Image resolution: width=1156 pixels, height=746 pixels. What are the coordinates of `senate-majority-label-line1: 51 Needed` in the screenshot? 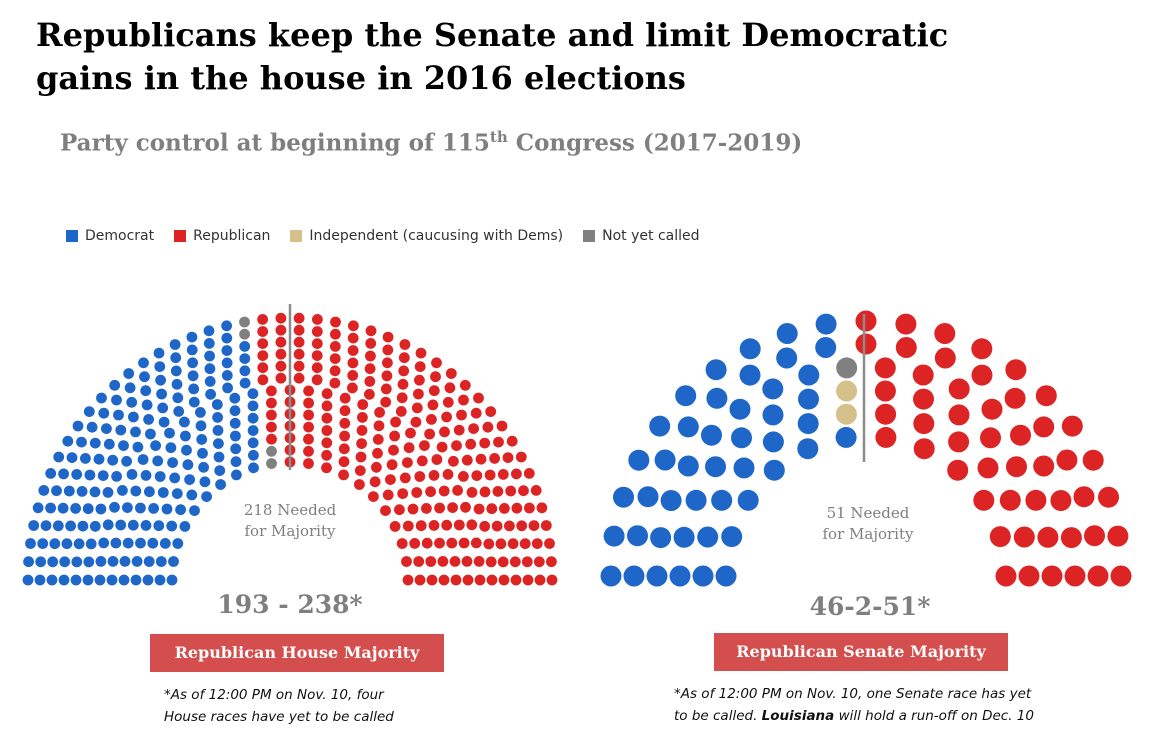 It's located at (868, 513).